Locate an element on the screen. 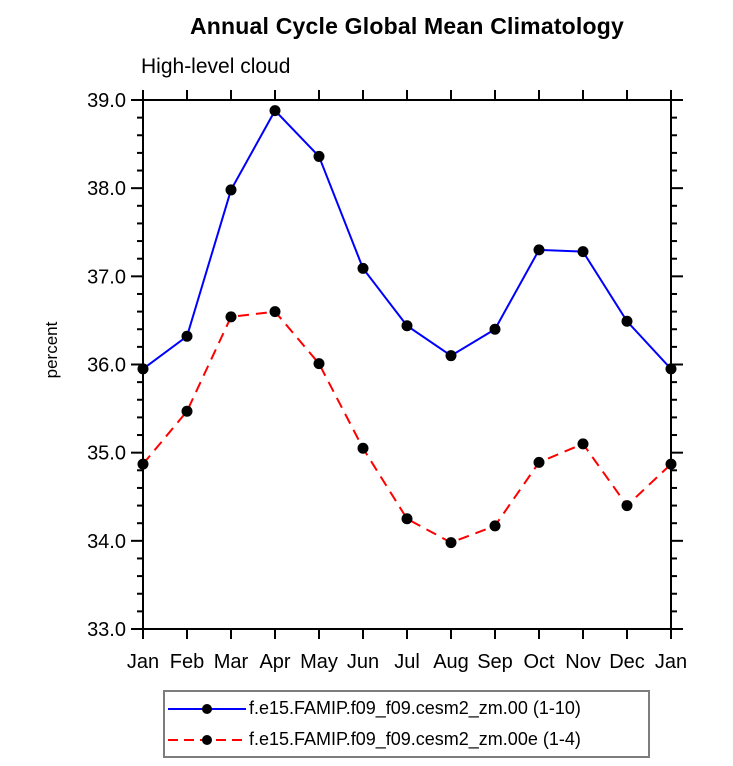 This screenshot has height=766, width=733. y-tick-label: 37.0 is located at coordinates (106, 277).